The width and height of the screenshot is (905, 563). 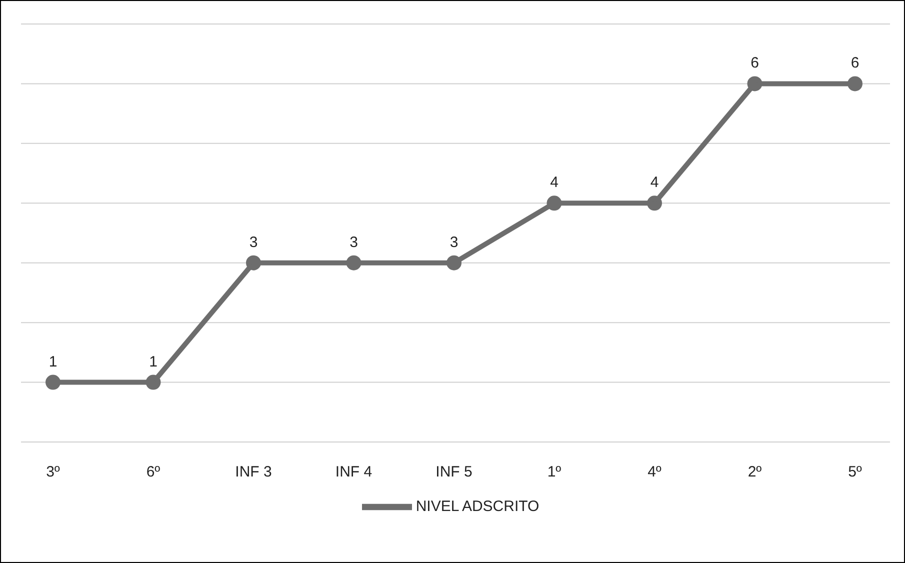 What do you see at coordinates (755, 472) in the screenshot?
I see `x-tick-label: 2º` at bounding box center [755, 472].